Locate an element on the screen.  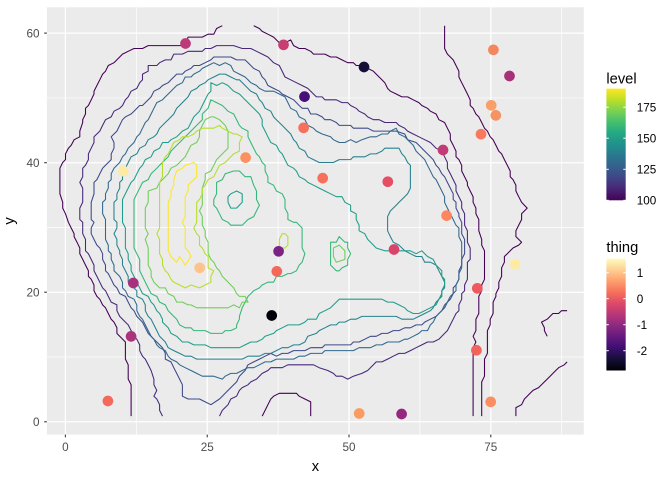
svg-text: 100 is located at coordinates (647, 201).